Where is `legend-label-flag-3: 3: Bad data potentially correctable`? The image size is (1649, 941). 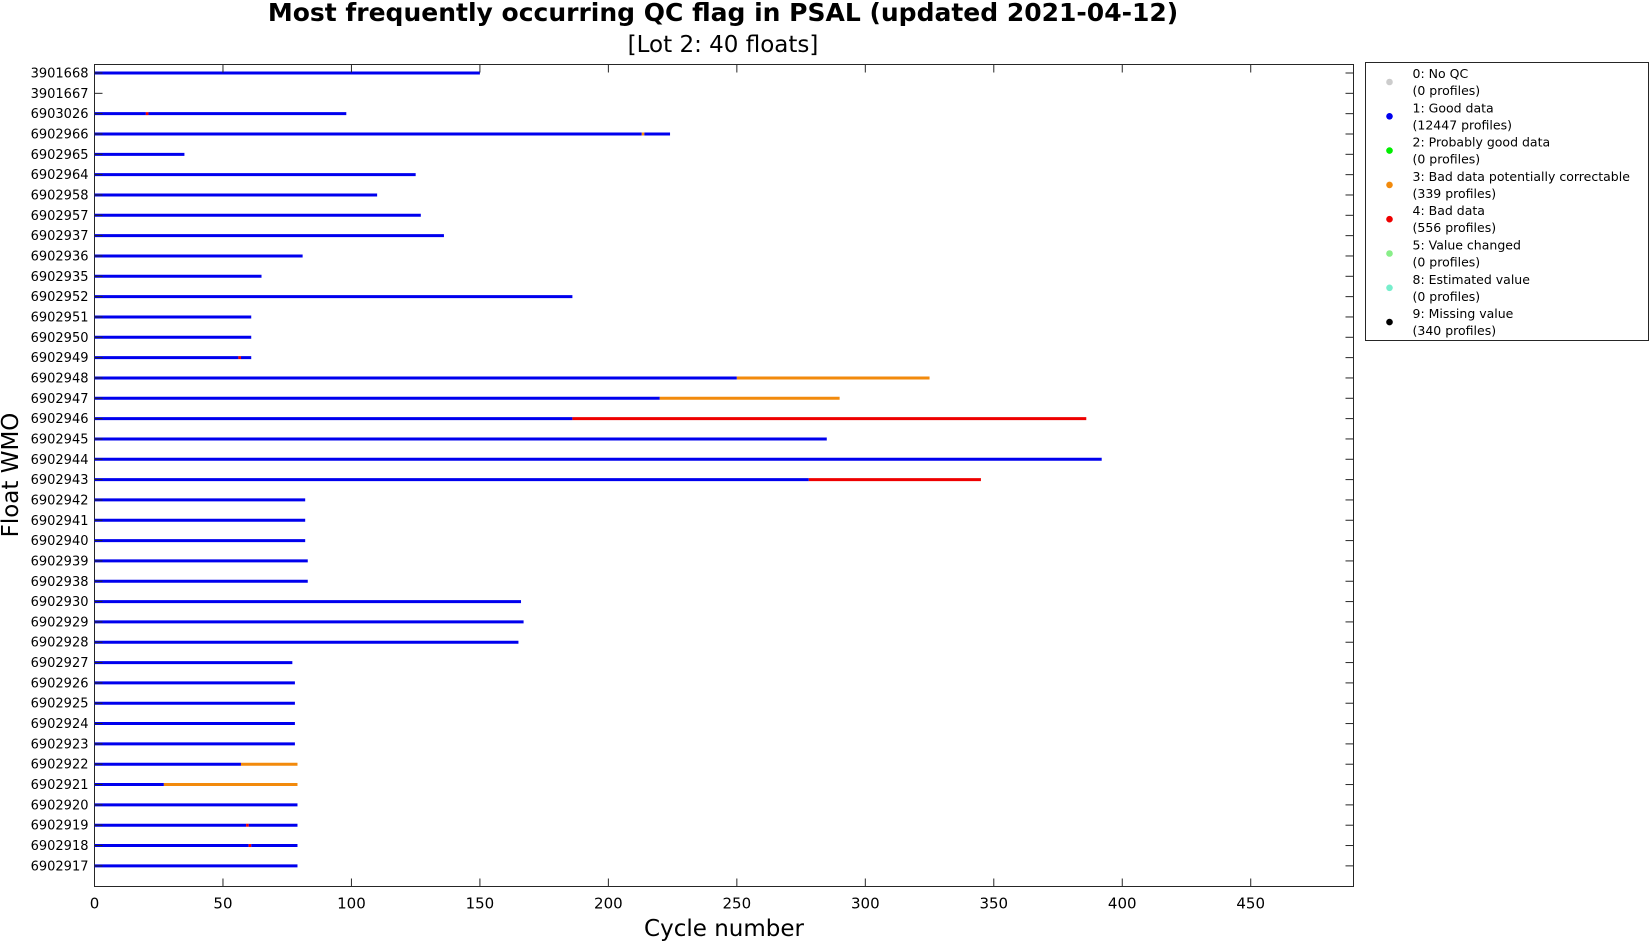
legend-label-flag-3: 3: Bad data potentially correctable is located at coordinates (1522, 176).